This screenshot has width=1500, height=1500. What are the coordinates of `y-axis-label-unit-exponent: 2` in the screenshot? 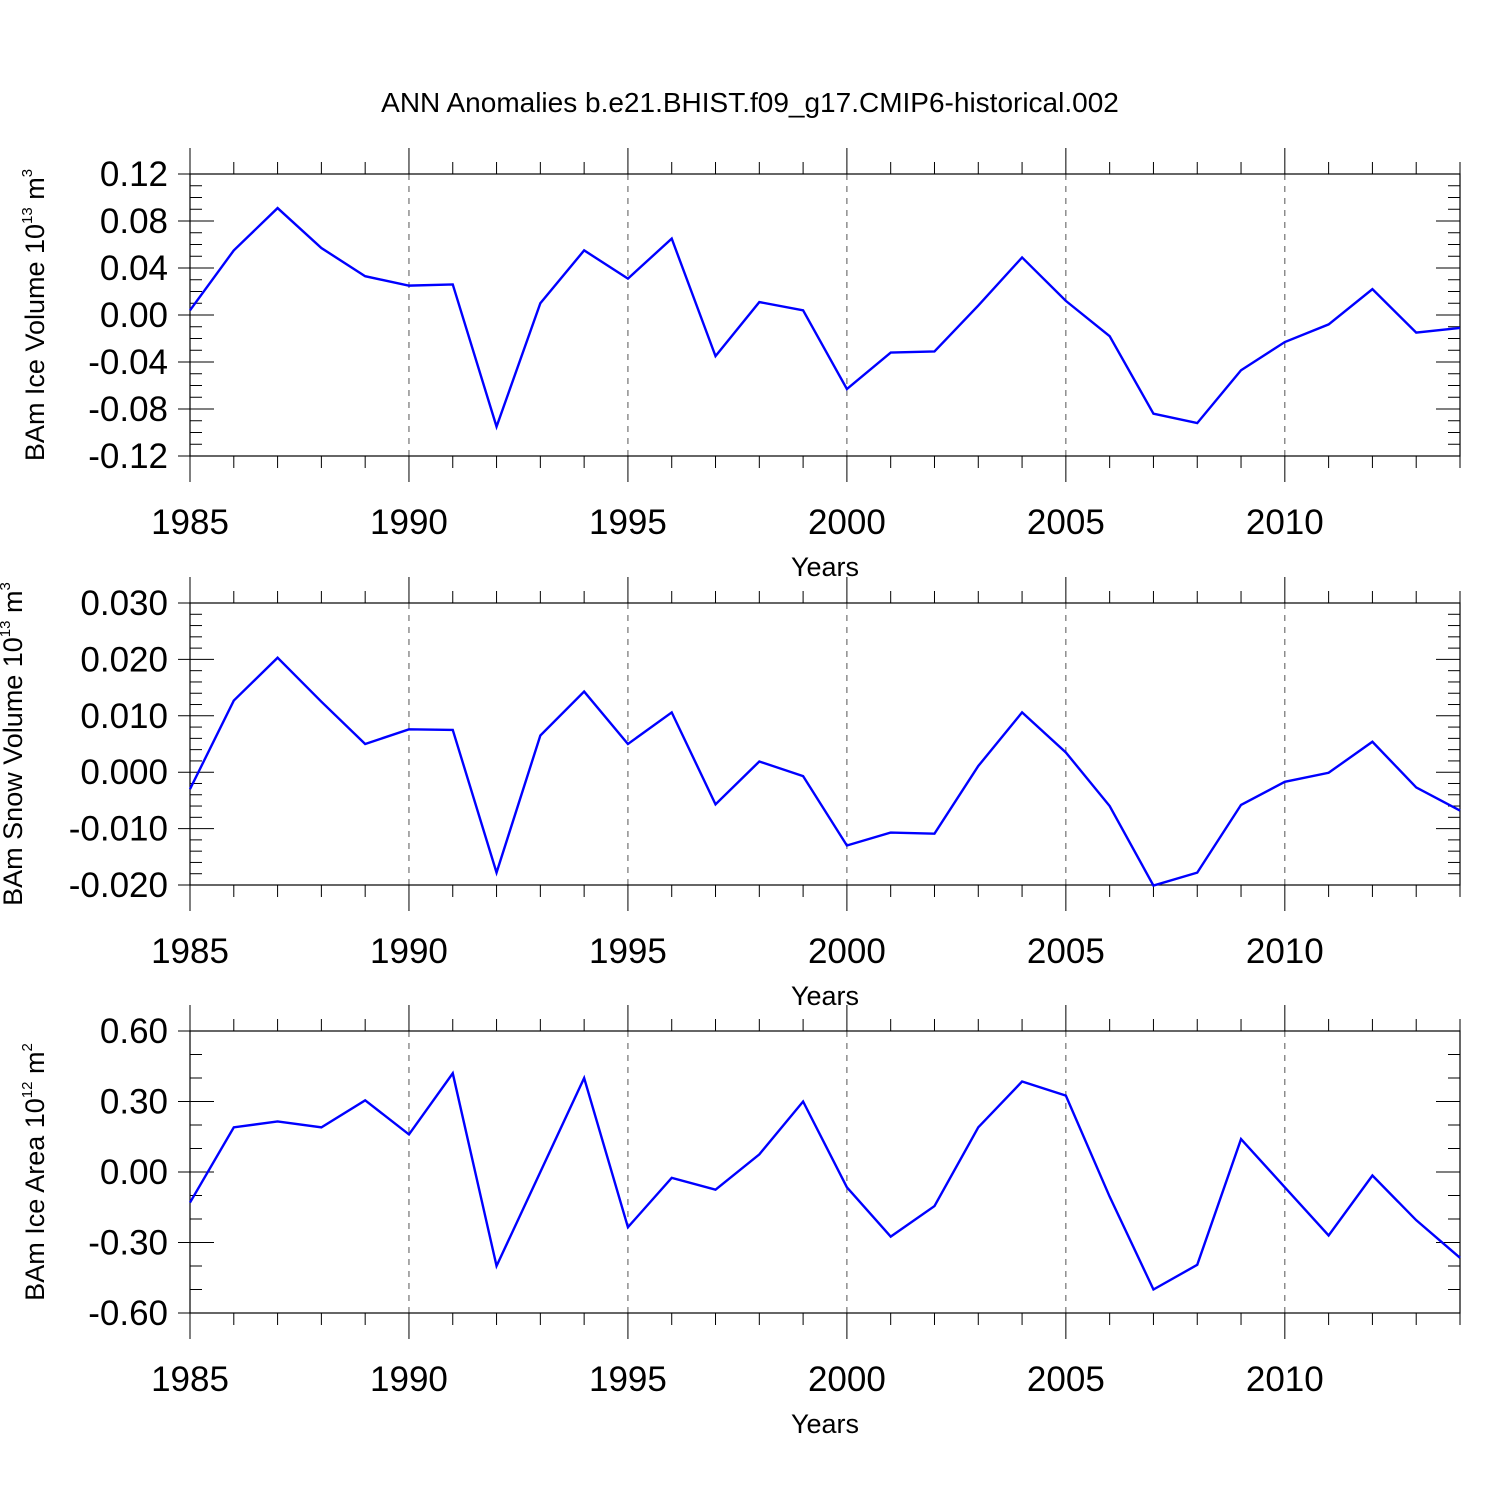 It's located at (27, 1047).